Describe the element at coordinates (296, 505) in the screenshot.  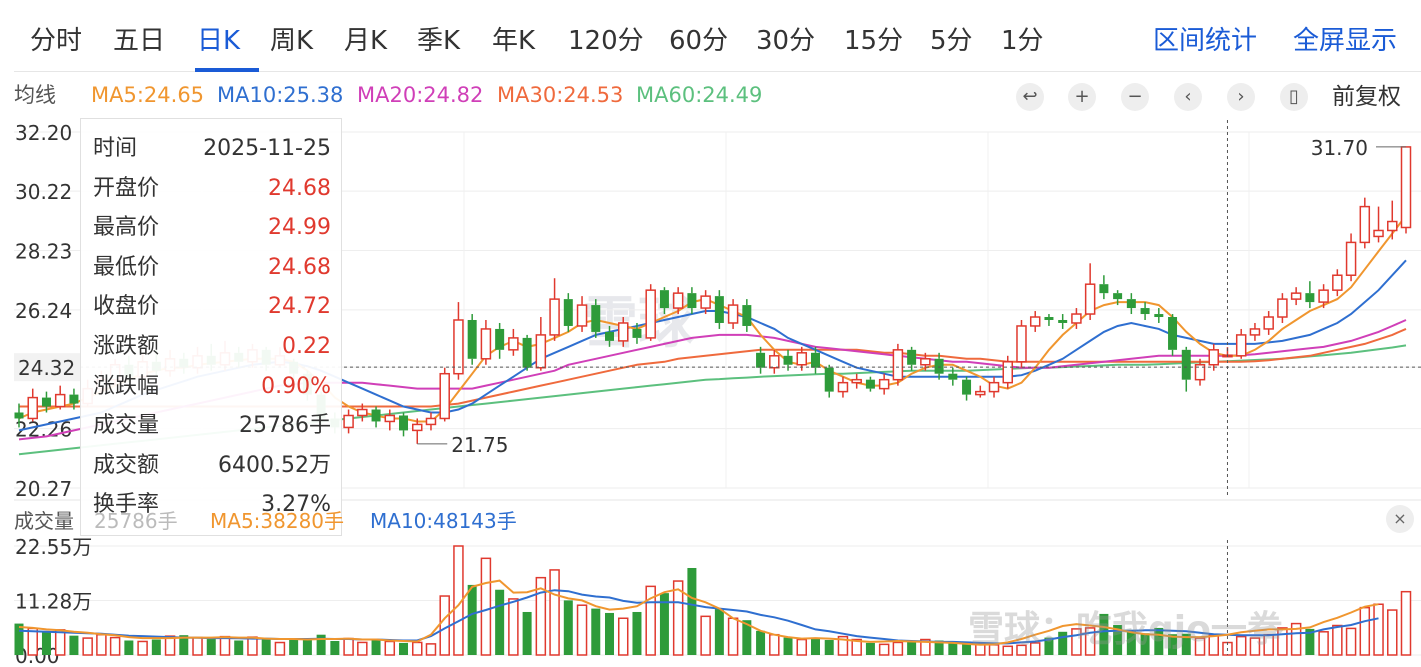
I see `tooltip-value: 3.27%` at that location.